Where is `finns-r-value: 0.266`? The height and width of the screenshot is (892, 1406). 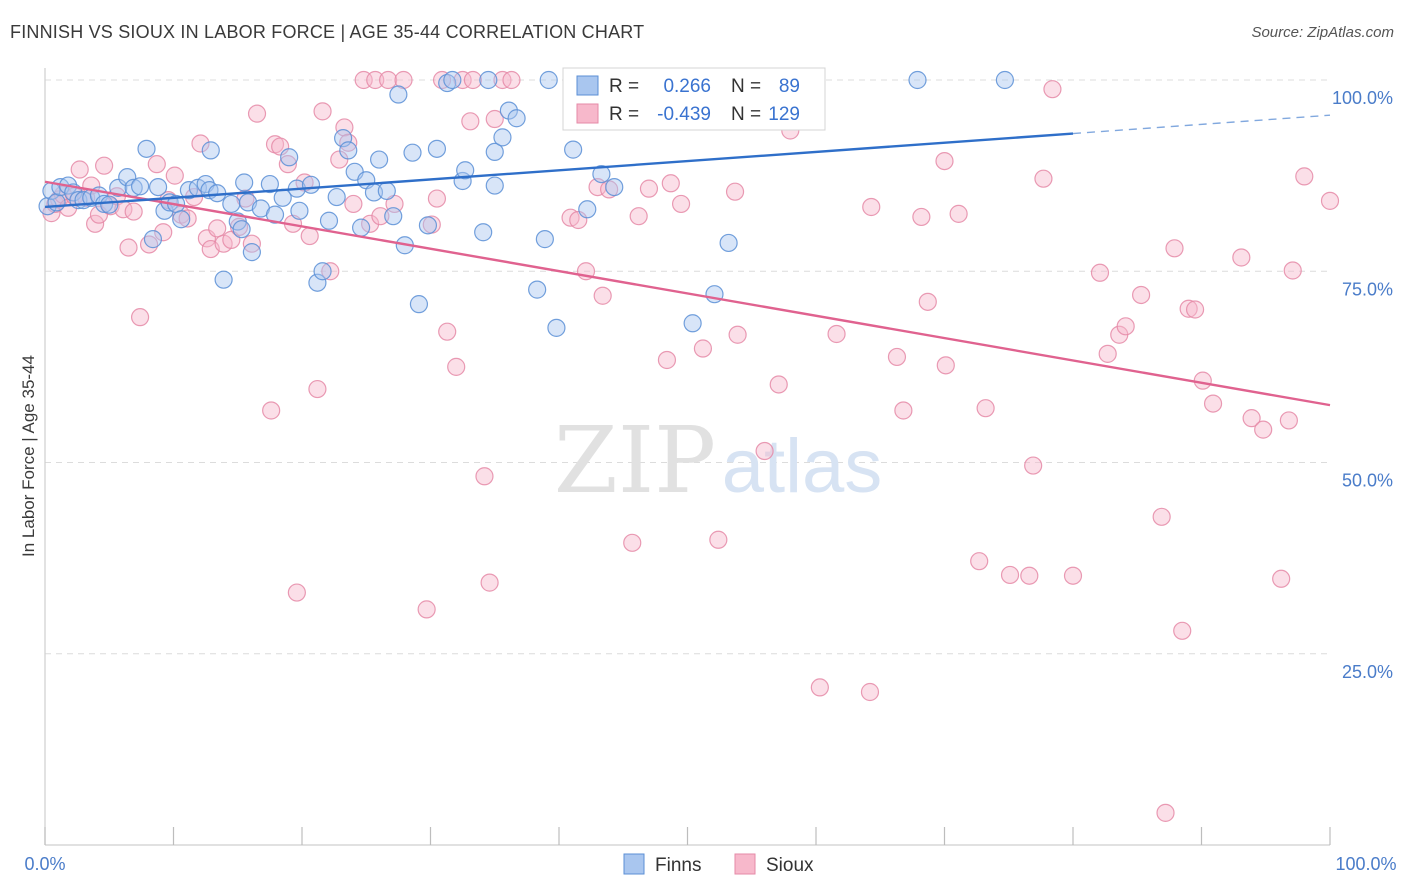
finns-r-value: 0.266 is located at coordinates (687, 86).